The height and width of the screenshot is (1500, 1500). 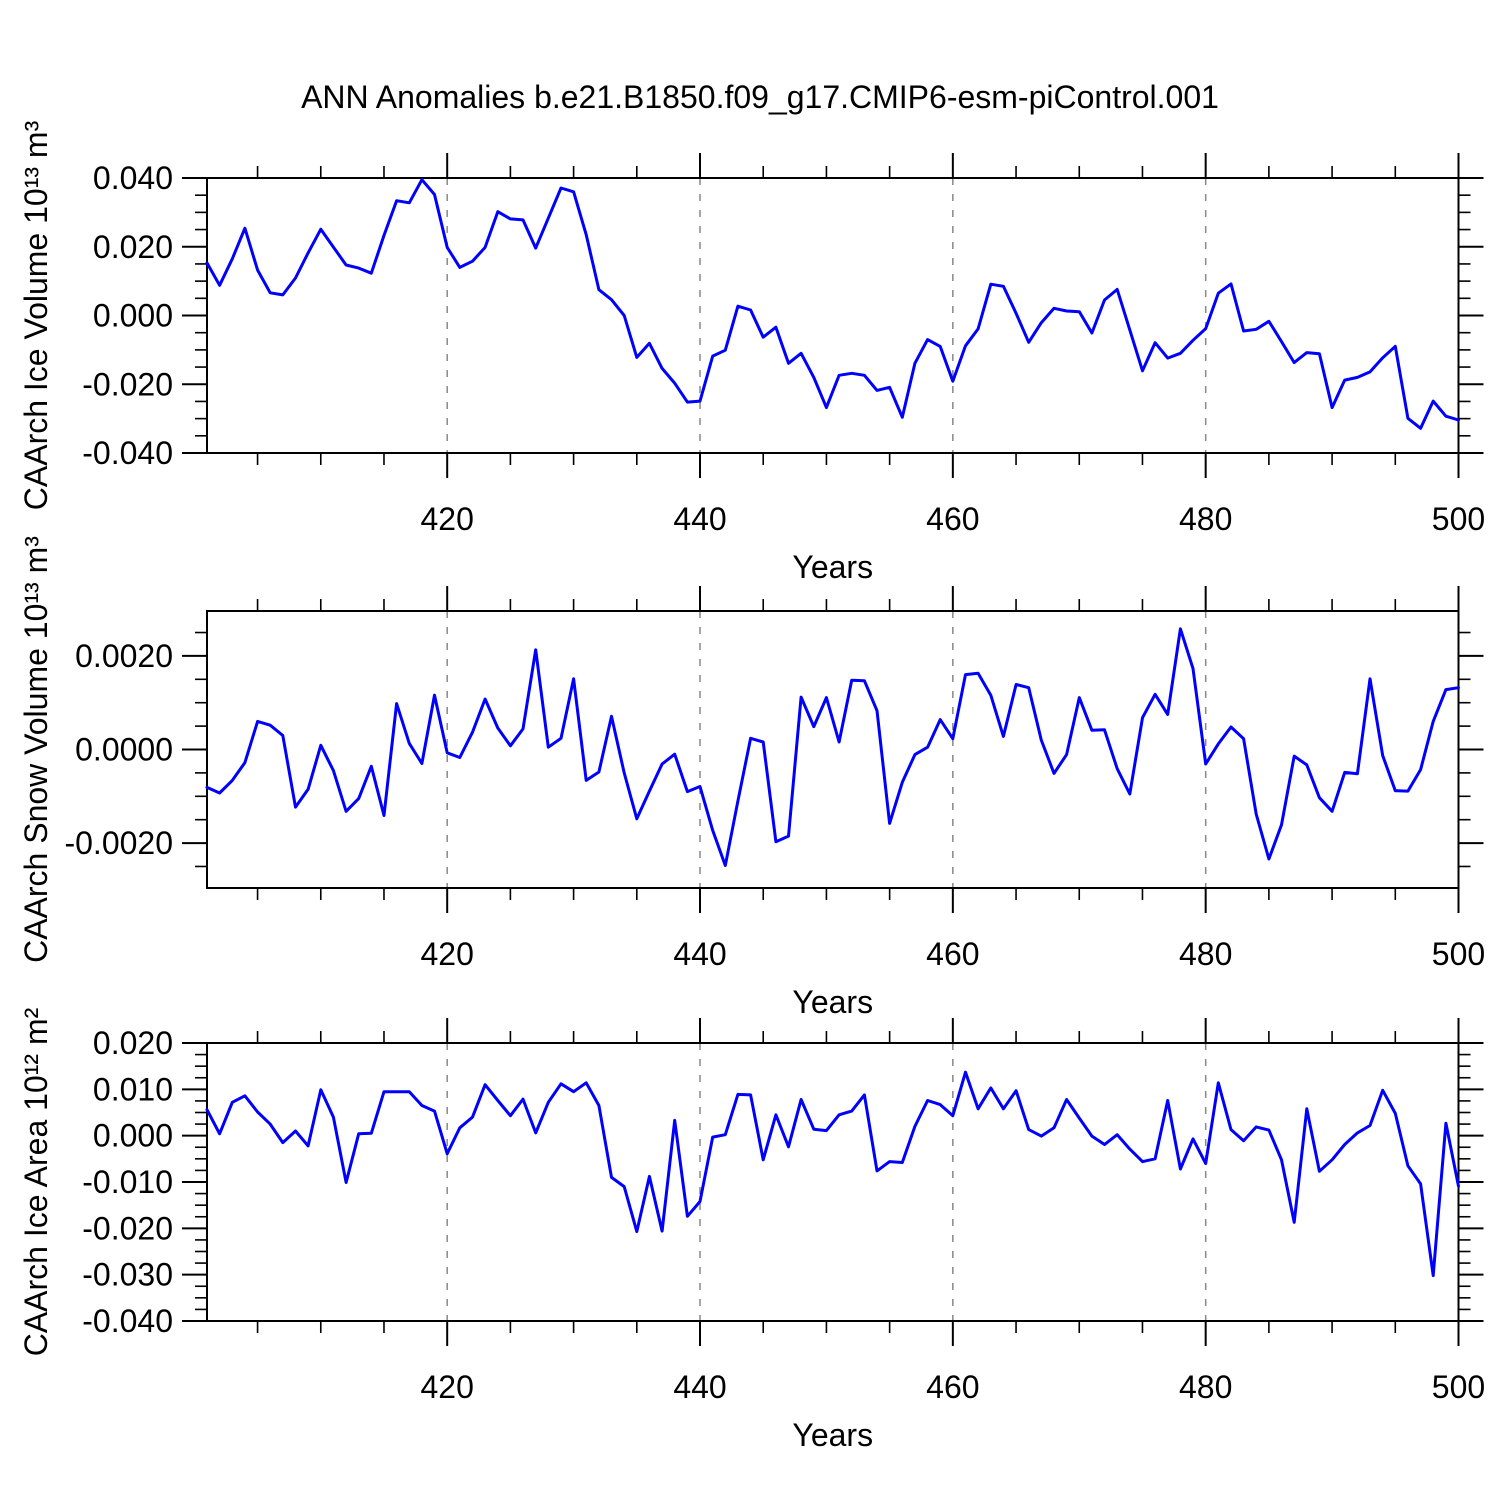 I want to click on snow-volume-line, so click(x=832, y=747).